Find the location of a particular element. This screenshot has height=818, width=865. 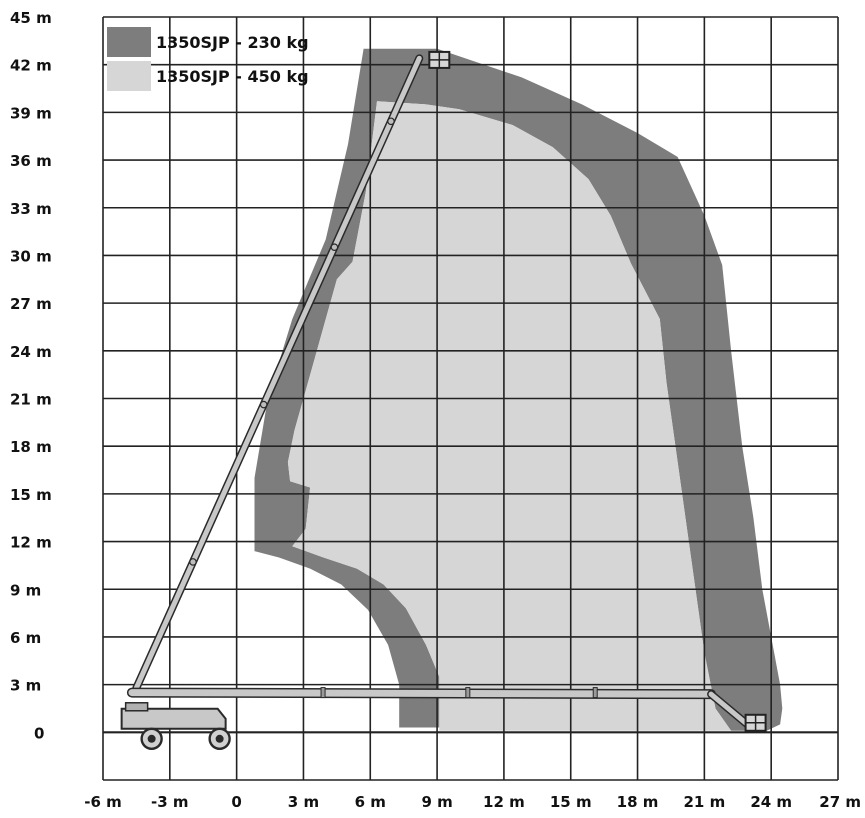

x-tick-label: 9 m is located at coordinates (436, 802).